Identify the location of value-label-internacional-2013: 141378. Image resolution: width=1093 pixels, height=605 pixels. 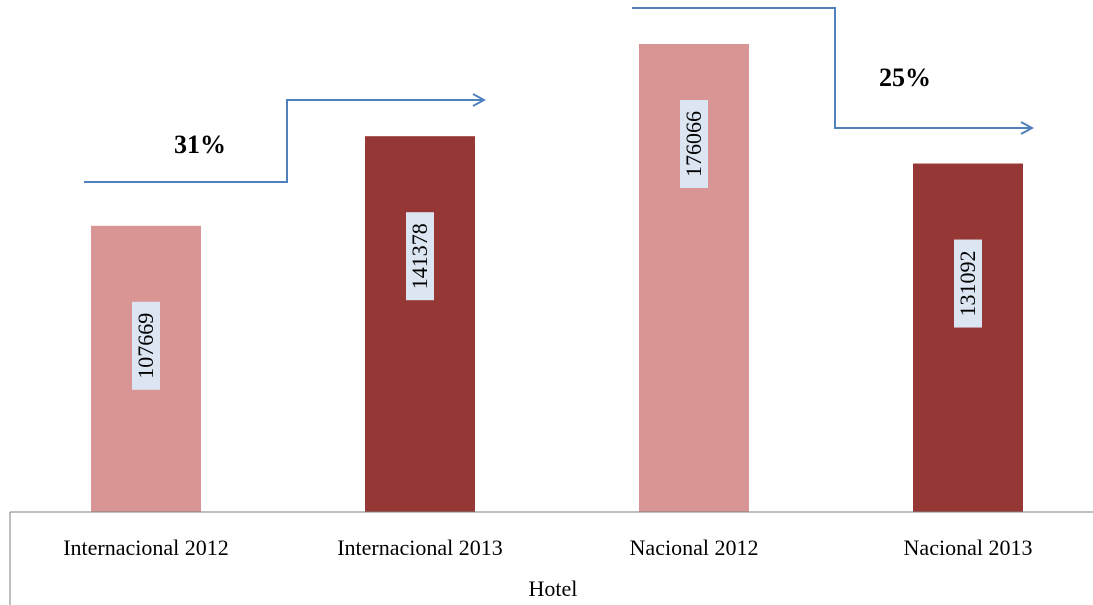
(420, 256).